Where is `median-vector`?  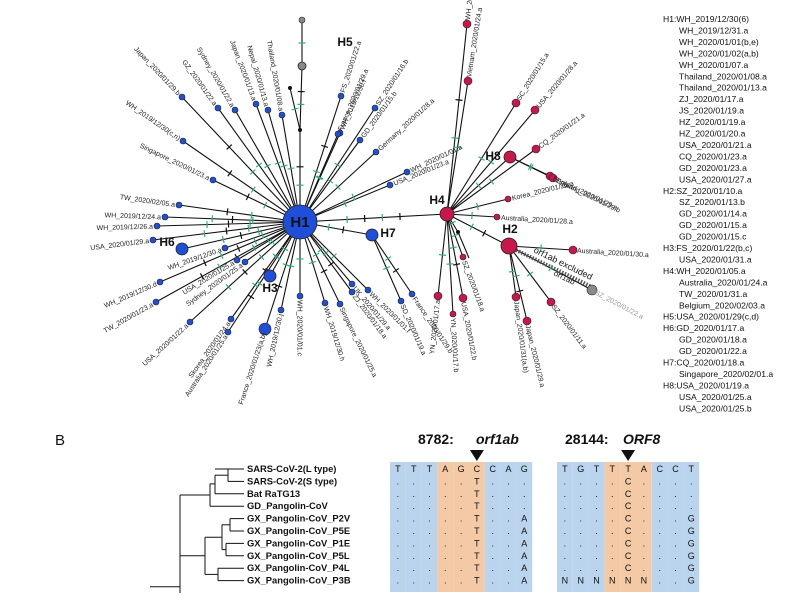 median-vector is located at coordinates (290, 88).